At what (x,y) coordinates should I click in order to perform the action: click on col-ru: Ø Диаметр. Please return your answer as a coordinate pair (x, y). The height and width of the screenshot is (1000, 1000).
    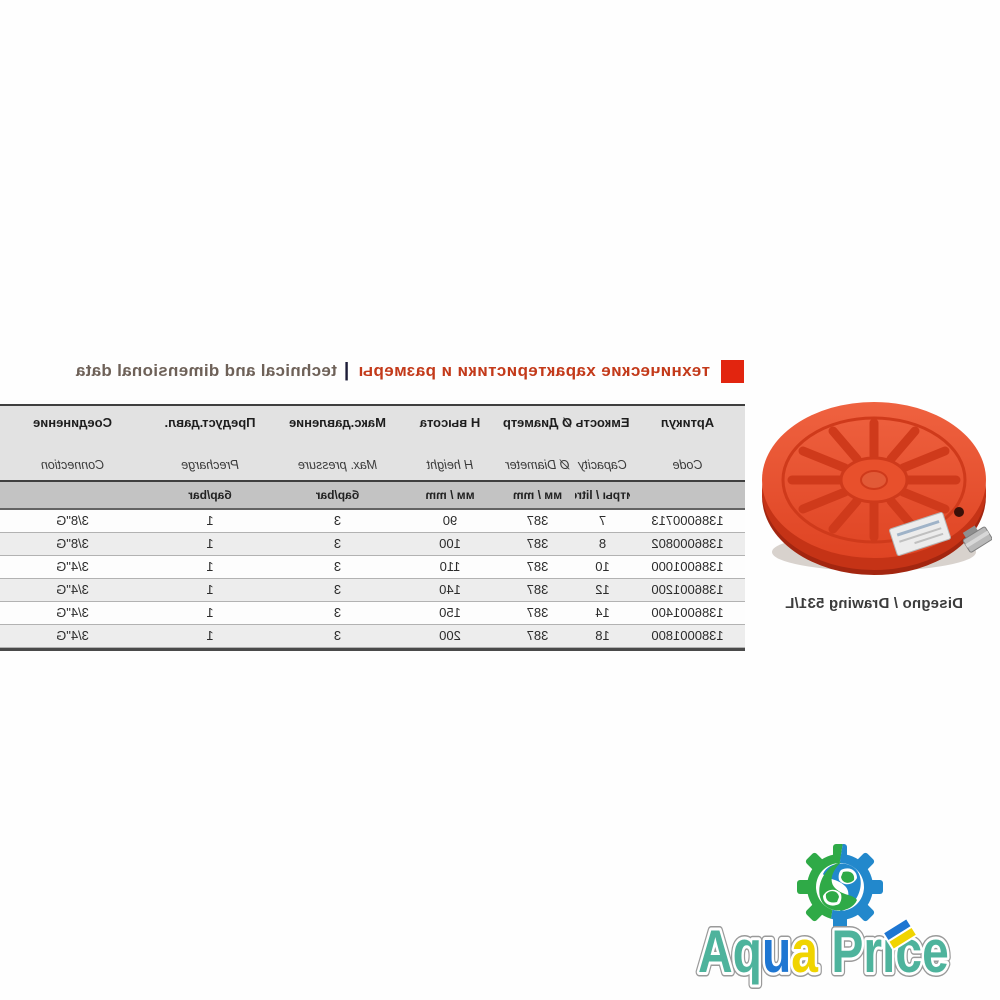
    Looking at the image, I should click on (537, 422).